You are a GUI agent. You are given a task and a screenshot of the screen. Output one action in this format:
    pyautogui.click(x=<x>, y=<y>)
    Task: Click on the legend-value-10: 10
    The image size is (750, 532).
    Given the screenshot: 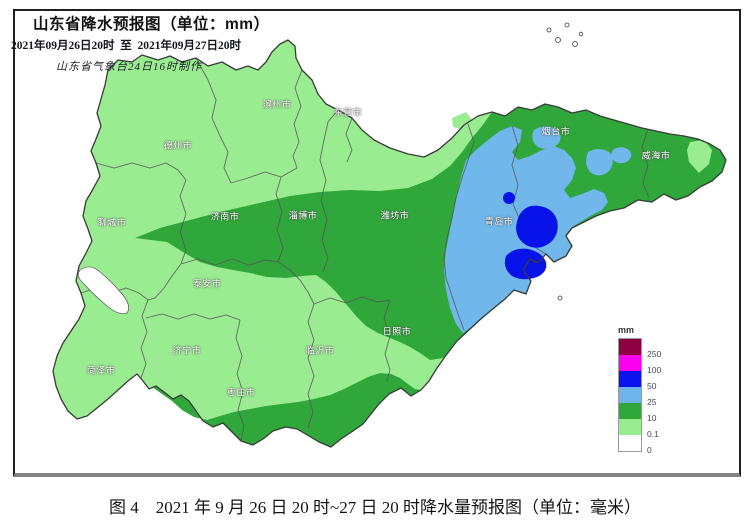 What is the action you would take?
    pyautogui.click(x=652, y=418)
    